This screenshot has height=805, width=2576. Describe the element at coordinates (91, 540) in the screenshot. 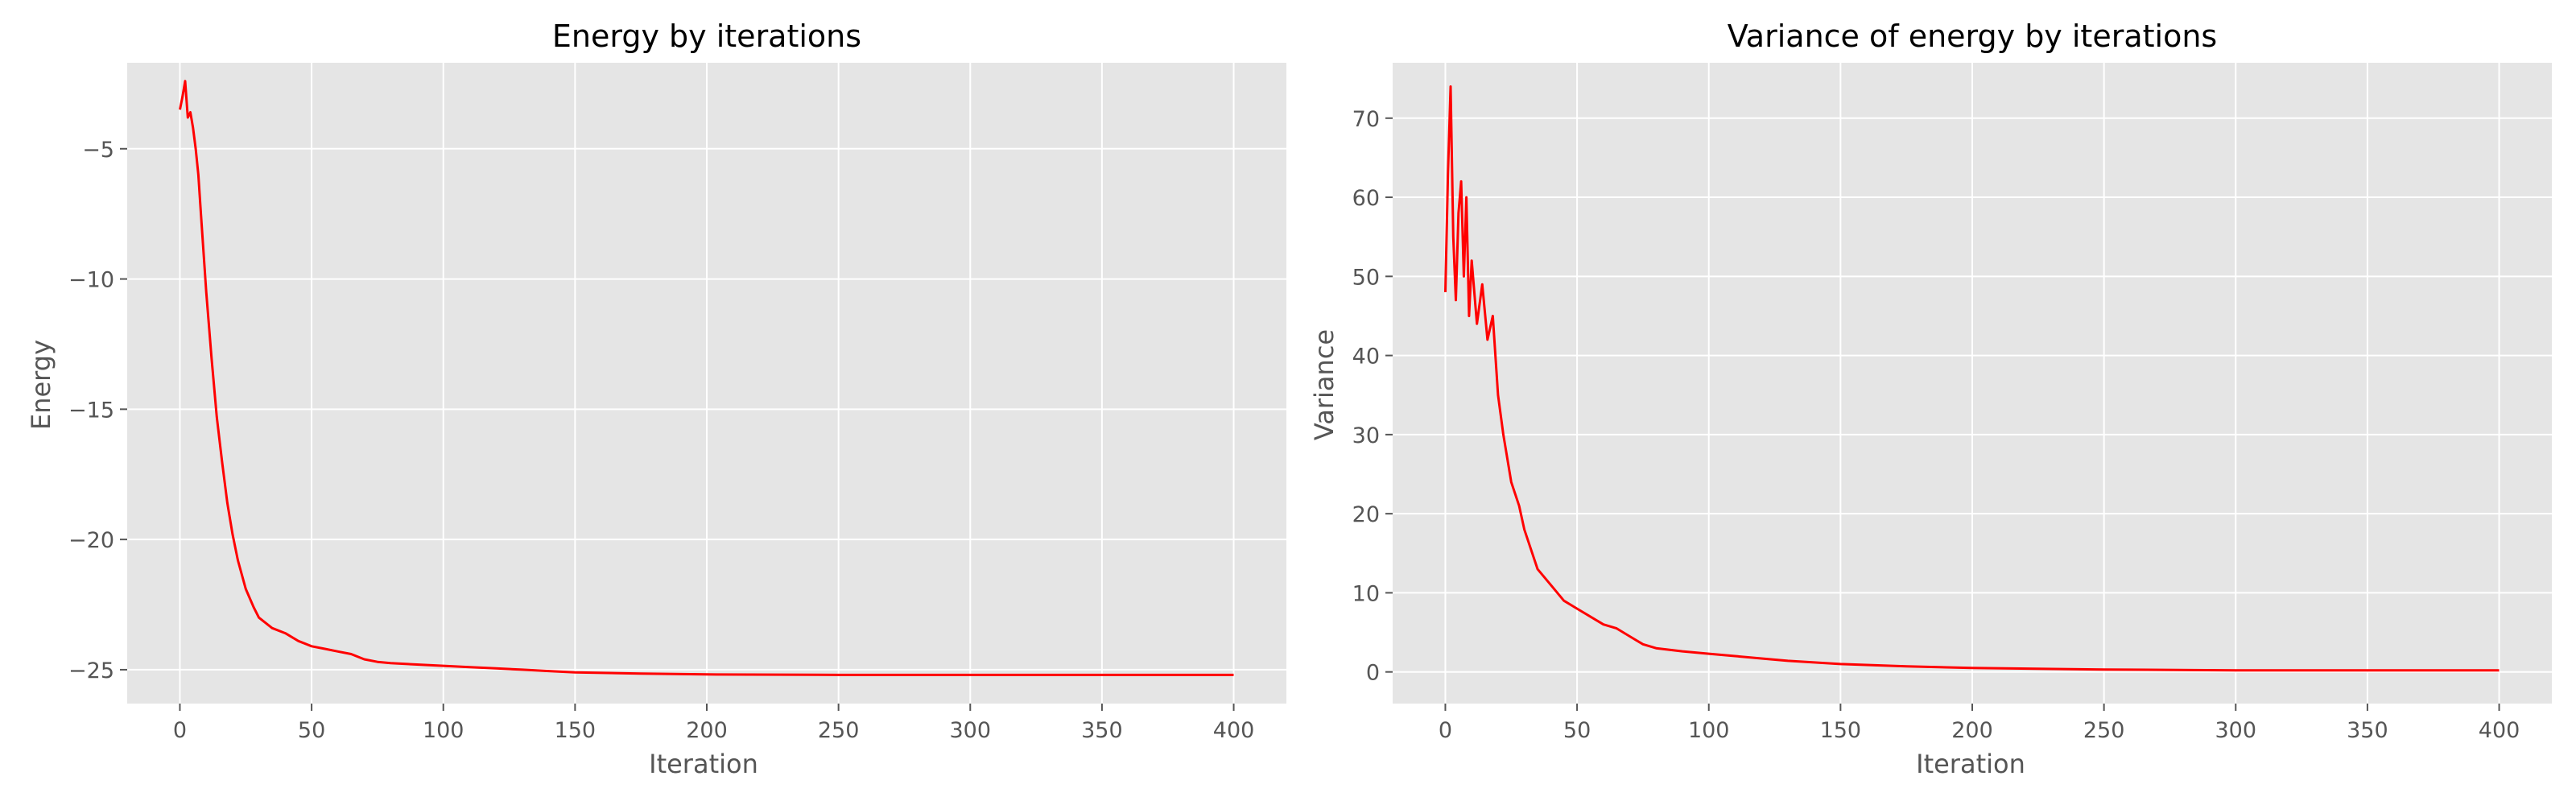

I see `energy-y-tick-label: −20` at that location.